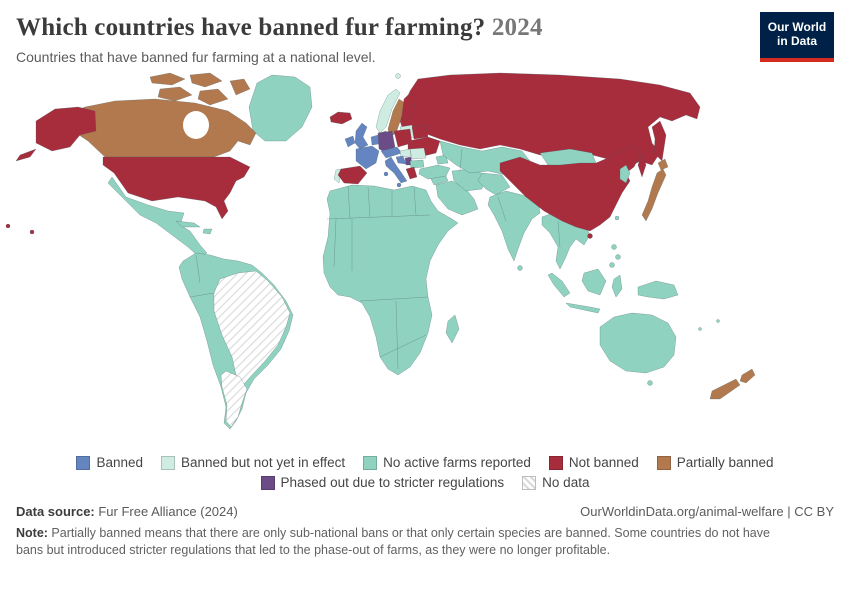 This screenshot has height=600, width=850. Describe the element at coordinates (252, 328) in the screenshot. I see `region-brazil` at that location.